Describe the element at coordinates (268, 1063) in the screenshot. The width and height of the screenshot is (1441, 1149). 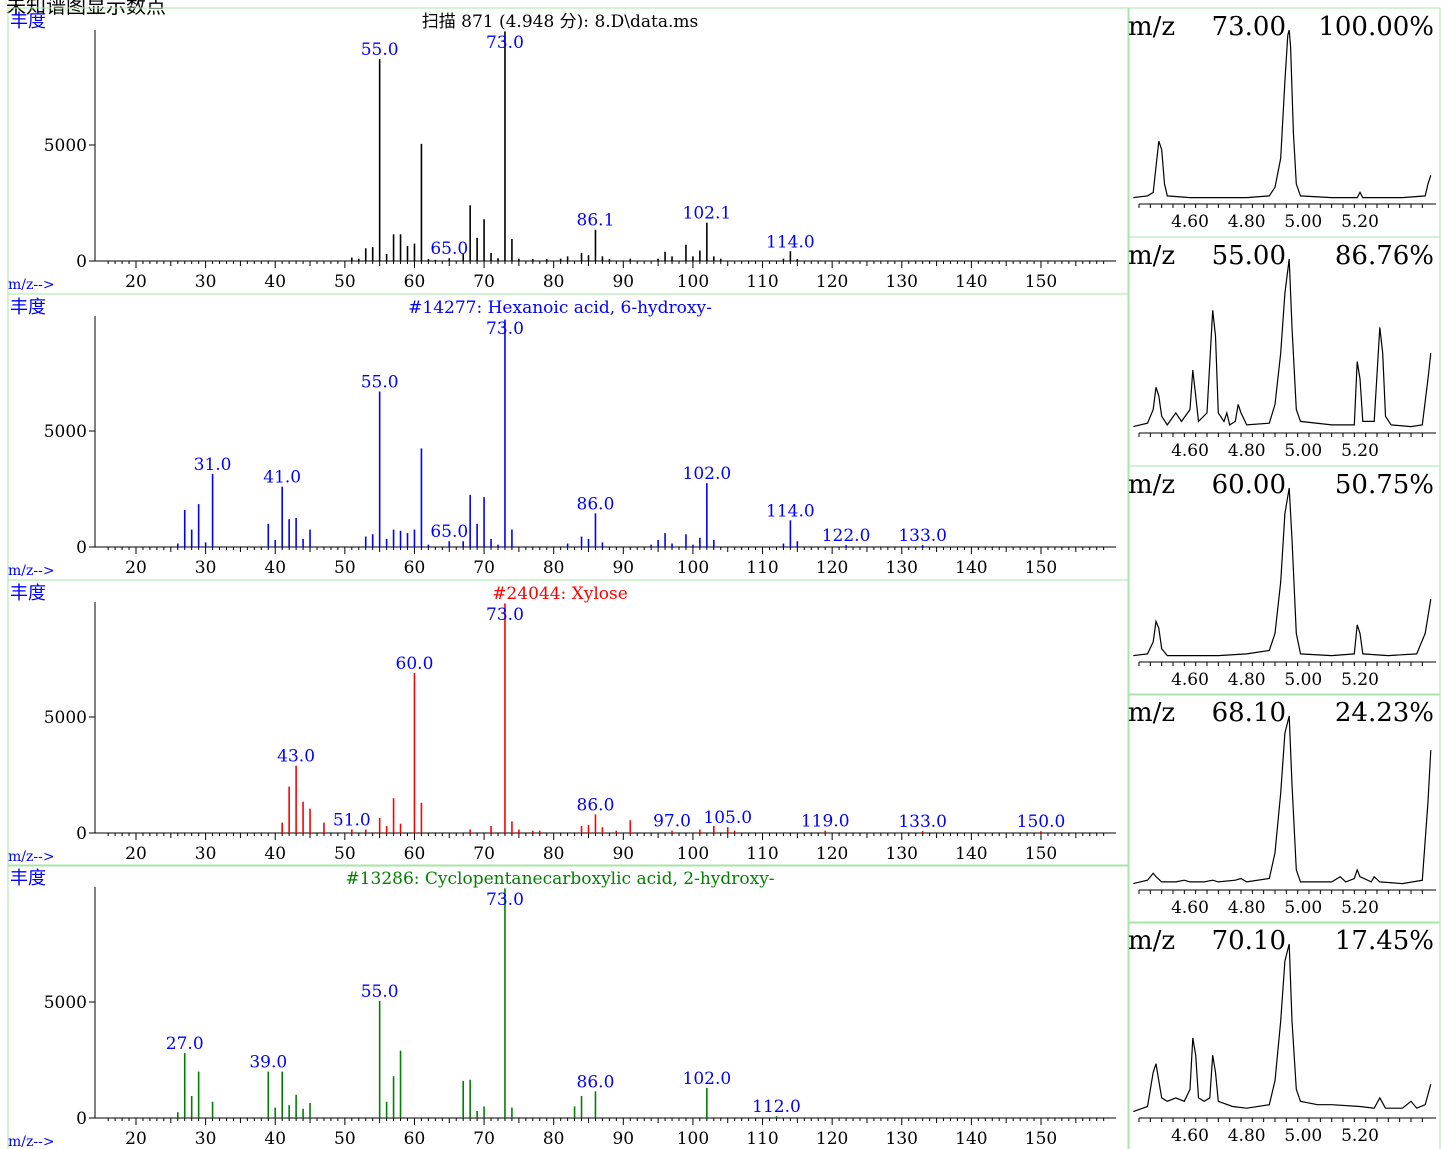
I see `peak-label: 39.0` at that location.